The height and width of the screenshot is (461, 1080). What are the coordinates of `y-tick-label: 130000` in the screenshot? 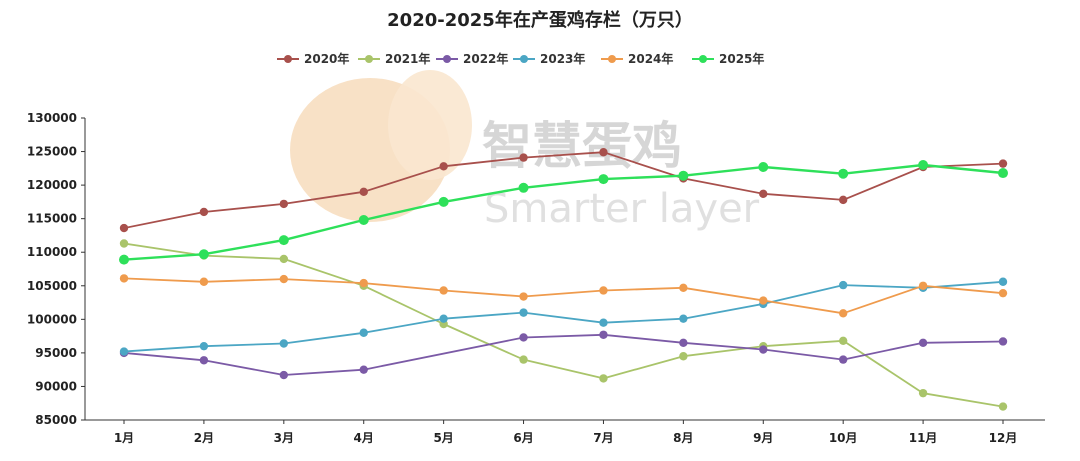 It's located at (52, 118).